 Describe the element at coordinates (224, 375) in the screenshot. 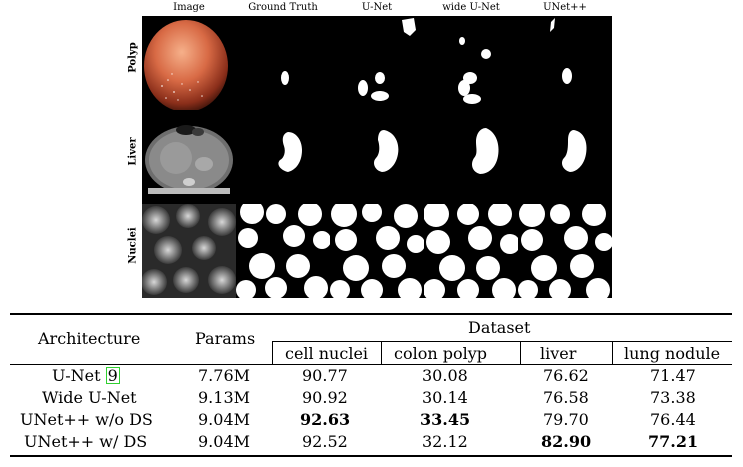

I see `row1-params: 7.76M` at that location.